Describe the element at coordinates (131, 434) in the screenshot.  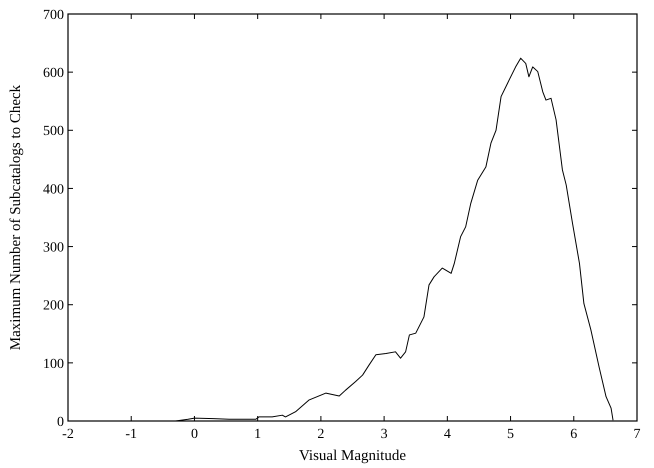
I see `x-tick-label: -1` at that location.